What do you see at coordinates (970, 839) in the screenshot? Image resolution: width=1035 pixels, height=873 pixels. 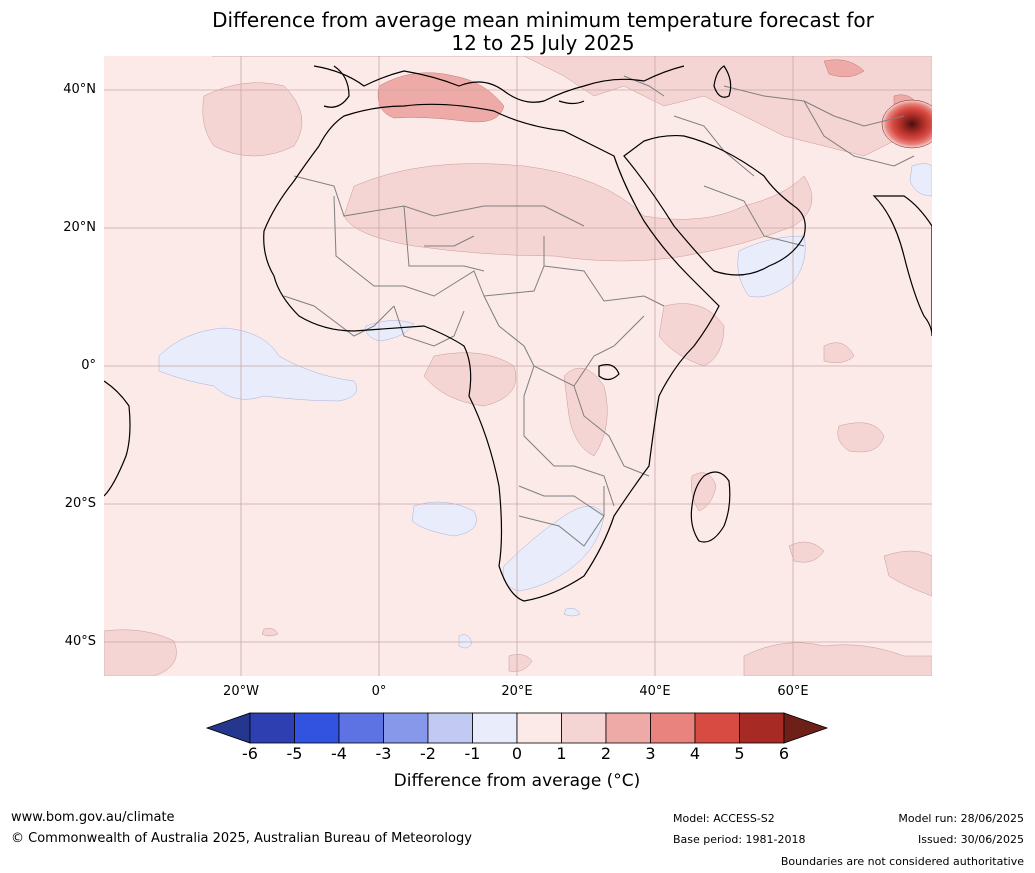 I see `footer-issued: Issued: 30/06/2025` at bounding box center [970, 839].